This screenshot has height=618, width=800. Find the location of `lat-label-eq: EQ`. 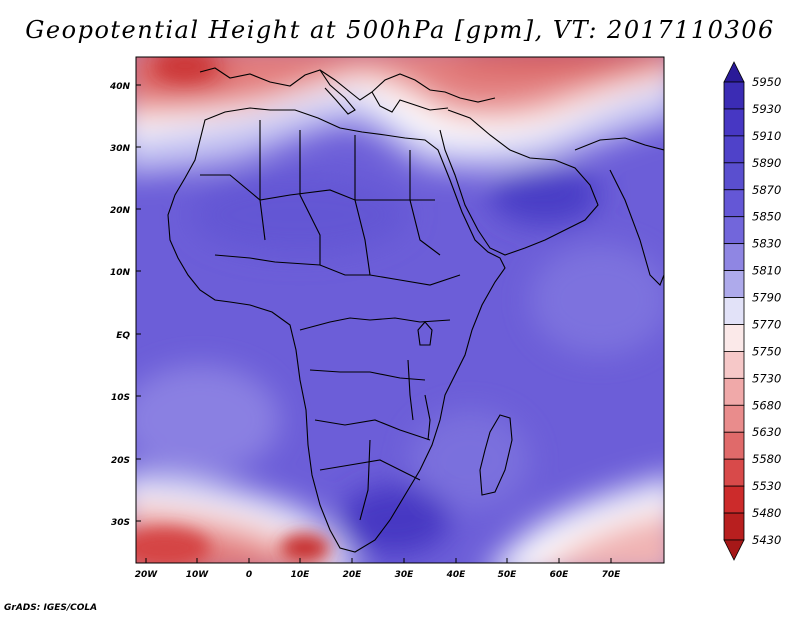

lat-label-eq: EQ is located at coordinates (123, 336).